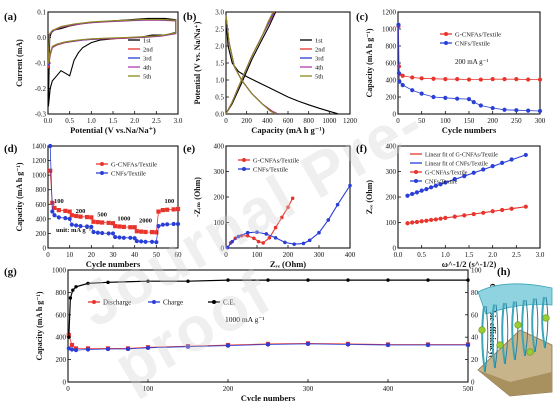 The height and width of the screenshot is (406, 553). I want to click on plot-frame, so click(288, 63).